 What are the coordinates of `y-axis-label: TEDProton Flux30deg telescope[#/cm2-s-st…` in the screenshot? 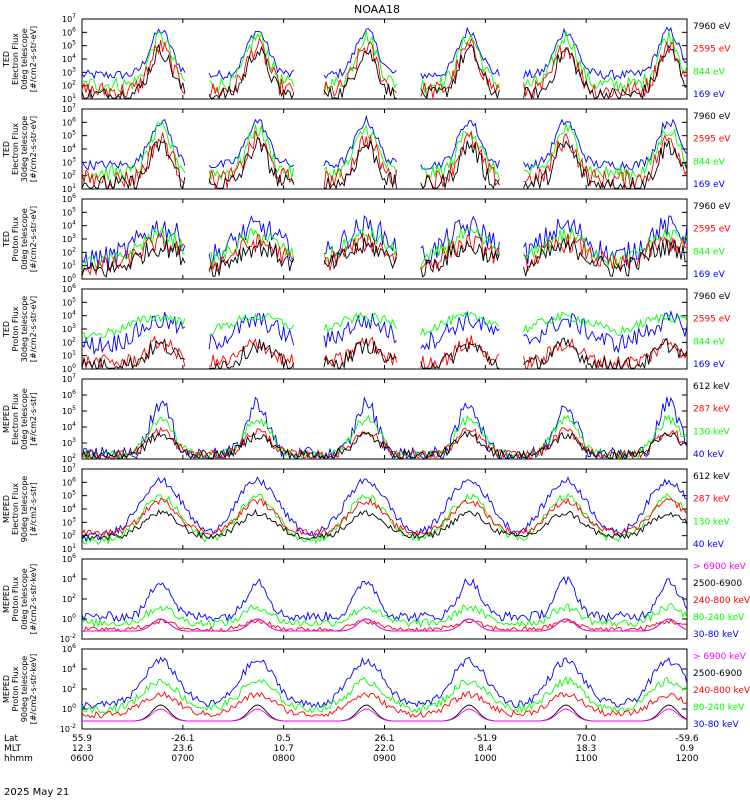 It's located at (20, 329).